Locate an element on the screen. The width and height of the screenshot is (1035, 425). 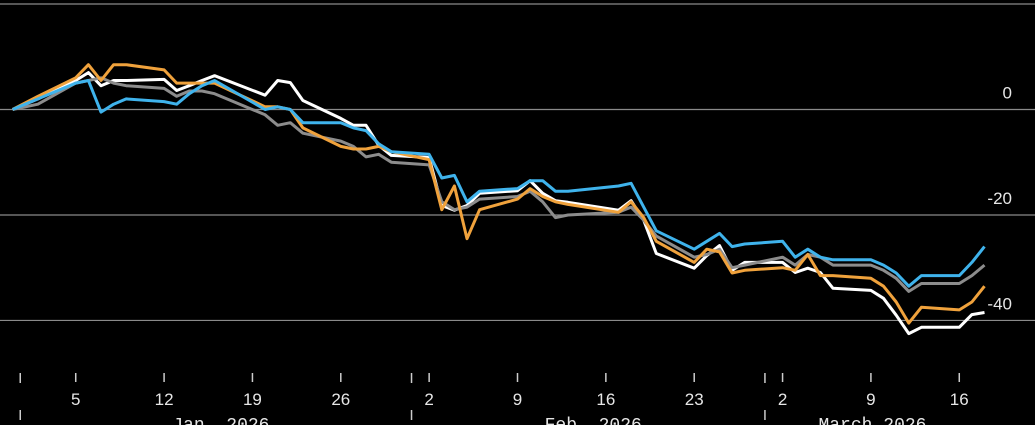
month-label: March 2026 is located at coordinates (872, 420).